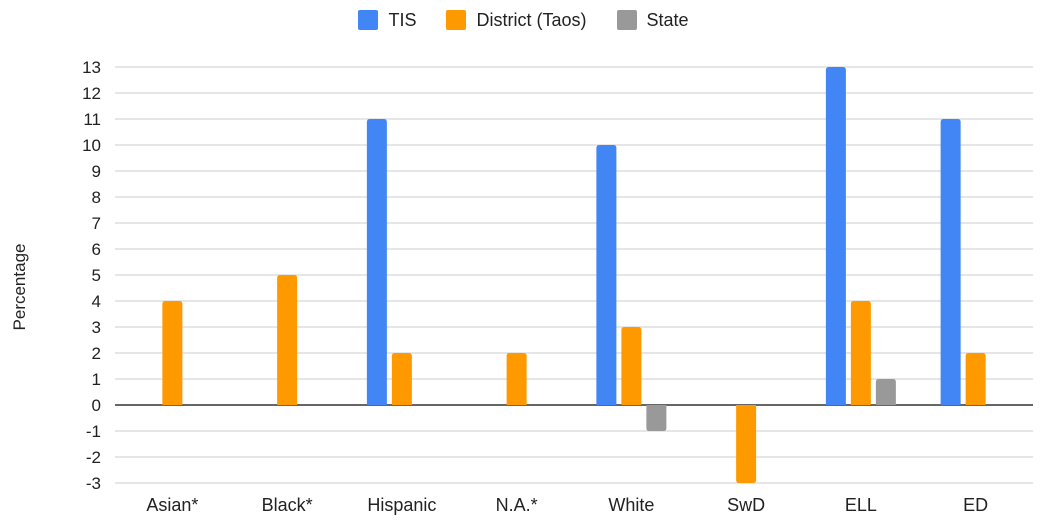 Image resolution: width=1047 pixels, height=521 pixels. I want to click on bar-district-taos-hispanic, so click(401, 379).